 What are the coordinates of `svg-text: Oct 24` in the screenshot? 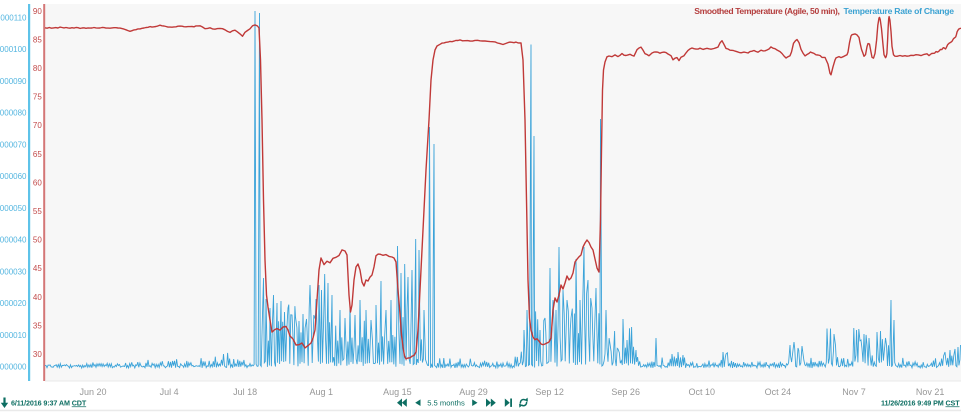 It's located at (778, 392).